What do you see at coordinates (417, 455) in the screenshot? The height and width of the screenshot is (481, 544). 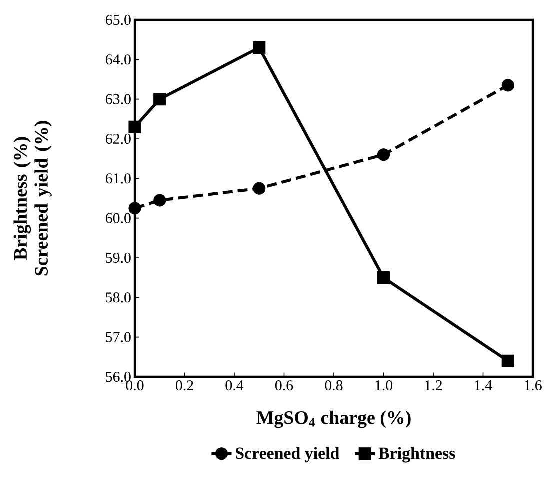 I see `legend-label: Brightness` at bounding box center [417, 455].